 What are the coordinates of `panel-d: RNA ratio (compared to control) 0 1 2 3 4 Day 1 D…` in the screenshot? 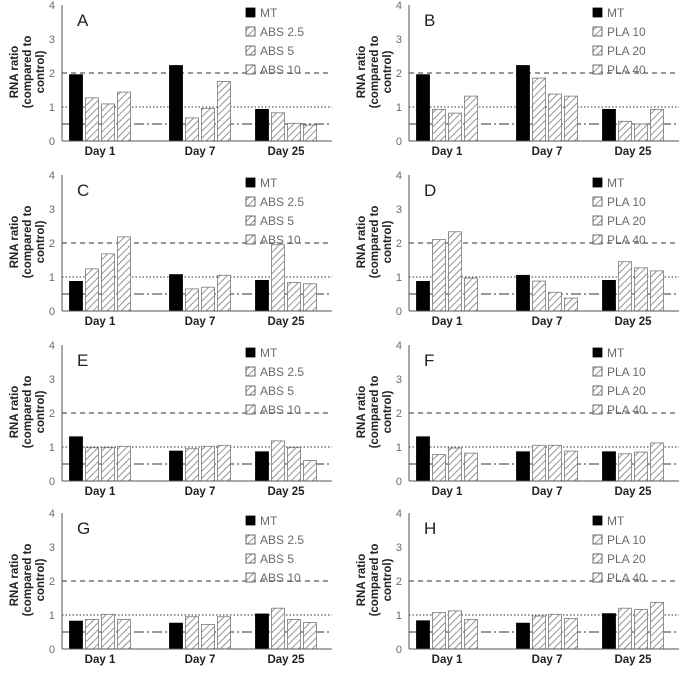 It's located at (517, 249).